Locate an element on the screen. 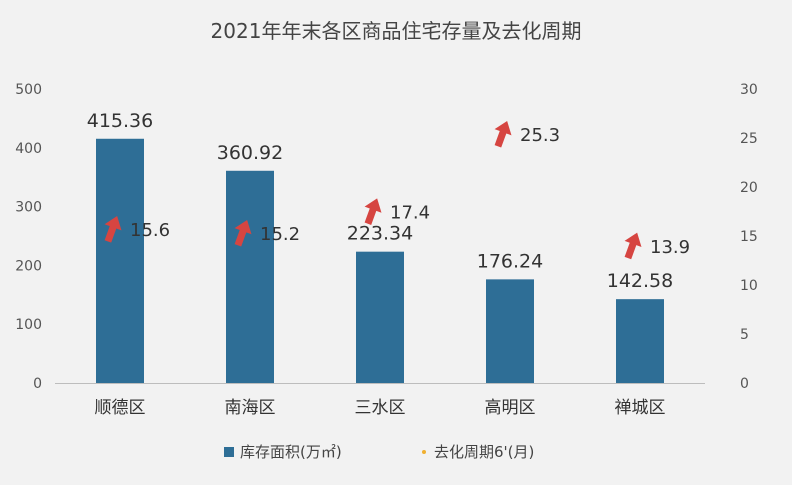 The width and height of the screenshot is (792, 485). right-tick-label: 0 is located at coordinates (744, 384).